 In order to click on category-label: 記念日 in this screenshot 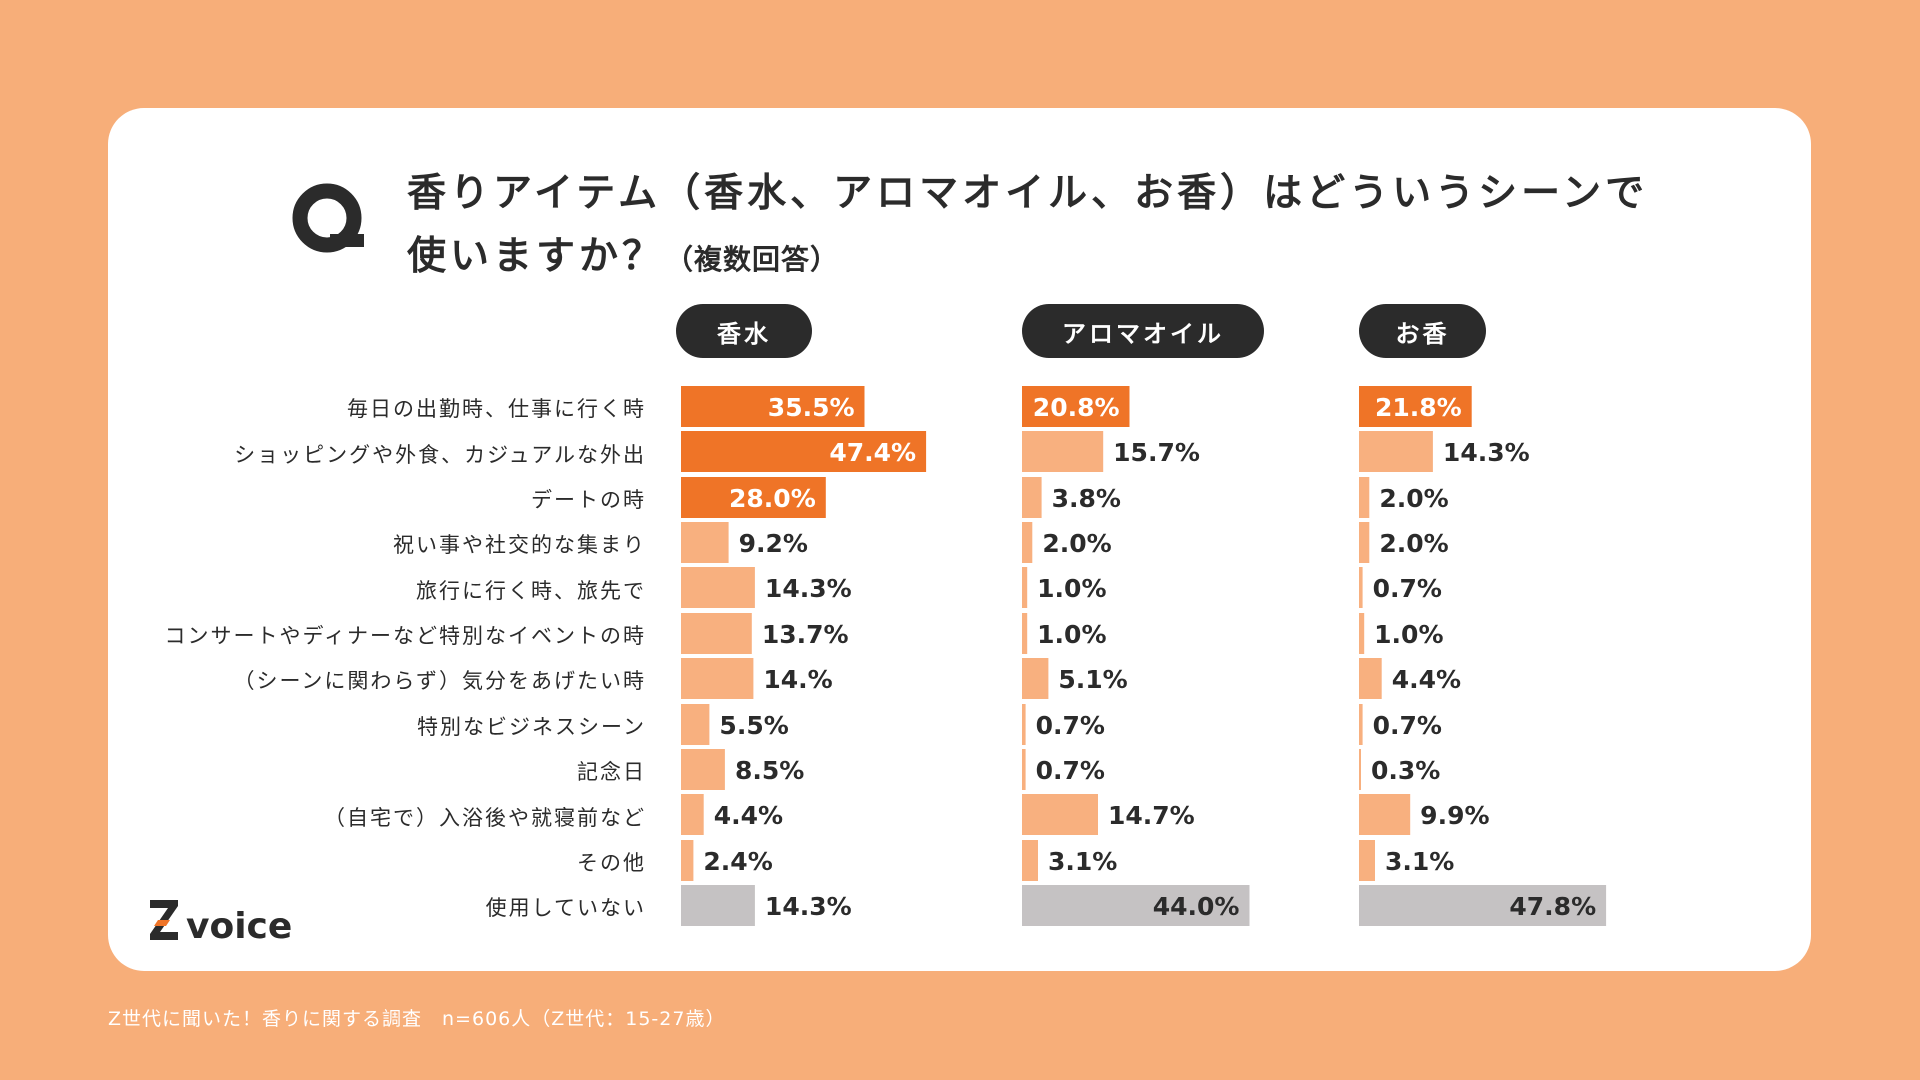, I will do `click(611, 772)`.